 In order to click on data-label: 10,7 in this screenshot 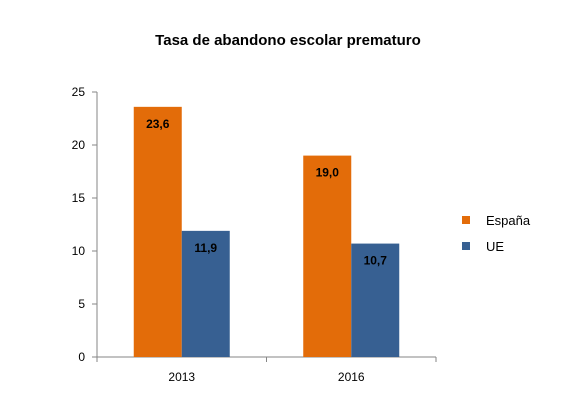, I will do `click(376, 261)`.